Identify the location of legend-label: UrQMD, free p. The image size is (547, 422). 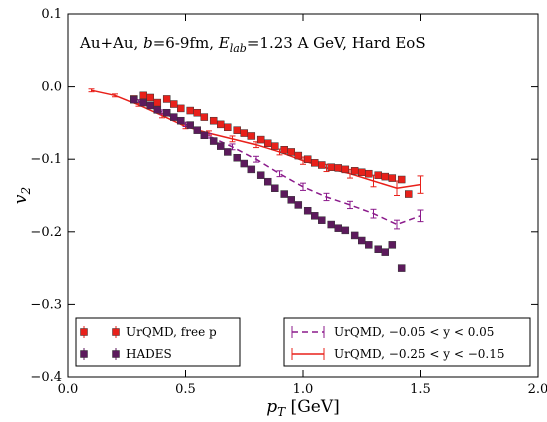
(171, 332).